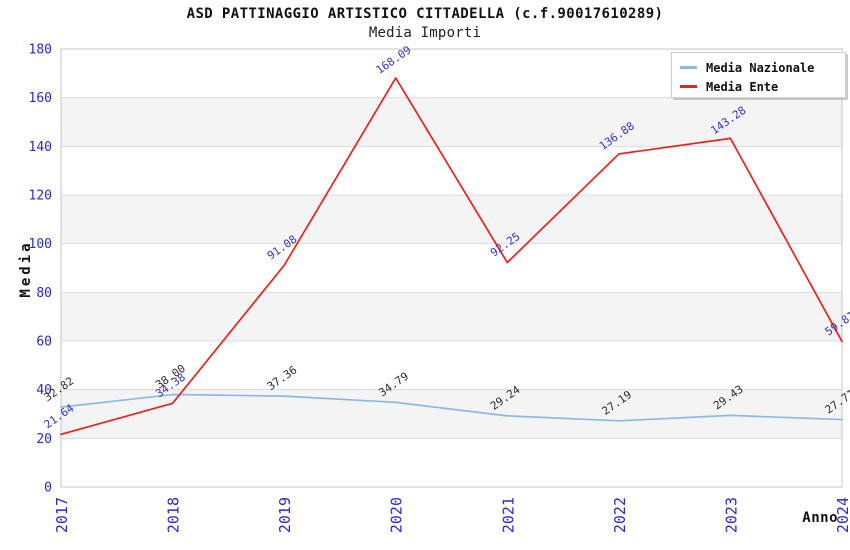 Image resolution: width=850 pixels, height=550 pixels. What do you see at coordinates (688, 86) in the screenshot?
I see `ente-line-swatch-icon` at bounding box center [688, 86].